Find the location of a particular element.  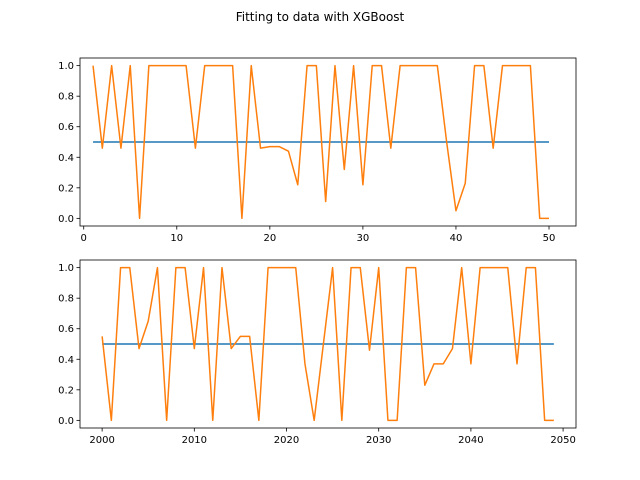

x-tick-label: 20 is located at coordinates (269, 238).